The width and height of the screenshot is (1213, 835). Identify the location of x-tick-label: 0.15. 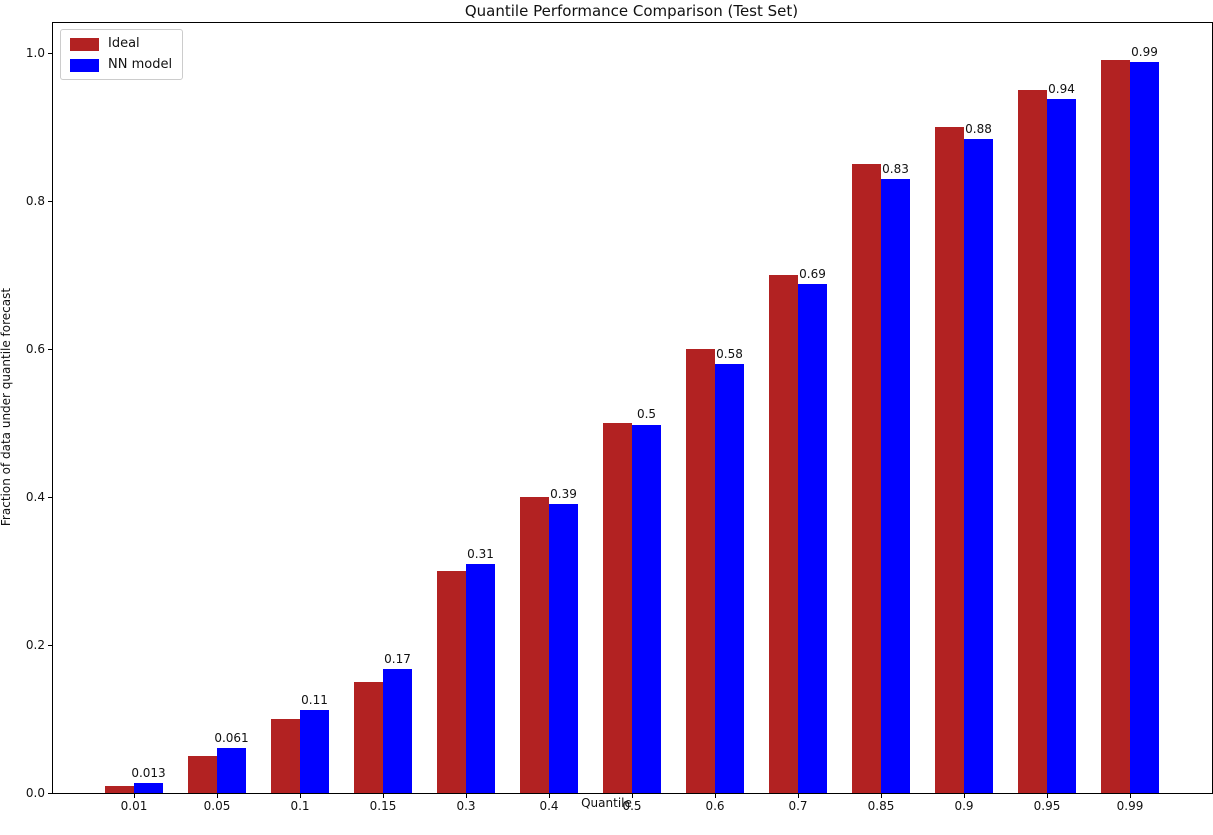
(383, 806).